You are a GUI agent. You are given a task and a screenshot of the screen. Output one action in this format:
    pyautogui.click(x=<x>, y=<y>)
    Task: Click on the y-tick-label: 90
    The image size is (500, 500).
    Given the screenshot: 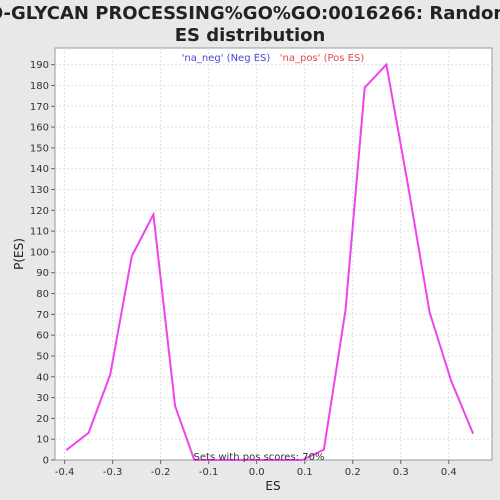 What is the action you would take?
    pyautogui.click(x=42, y=273)
    